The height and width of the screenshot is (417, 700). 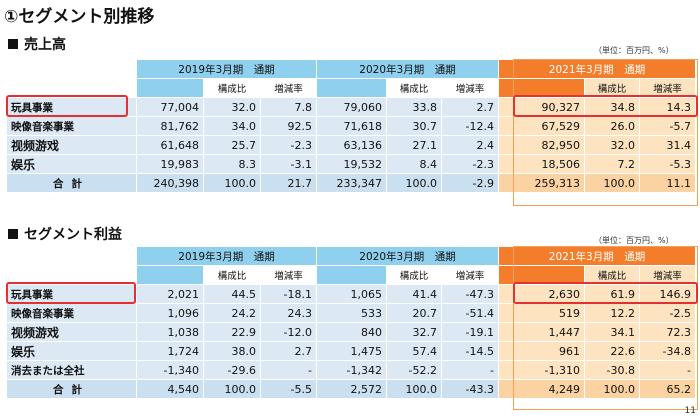 I want to click on table-cell: 61,648, so click(x=170, y=145).